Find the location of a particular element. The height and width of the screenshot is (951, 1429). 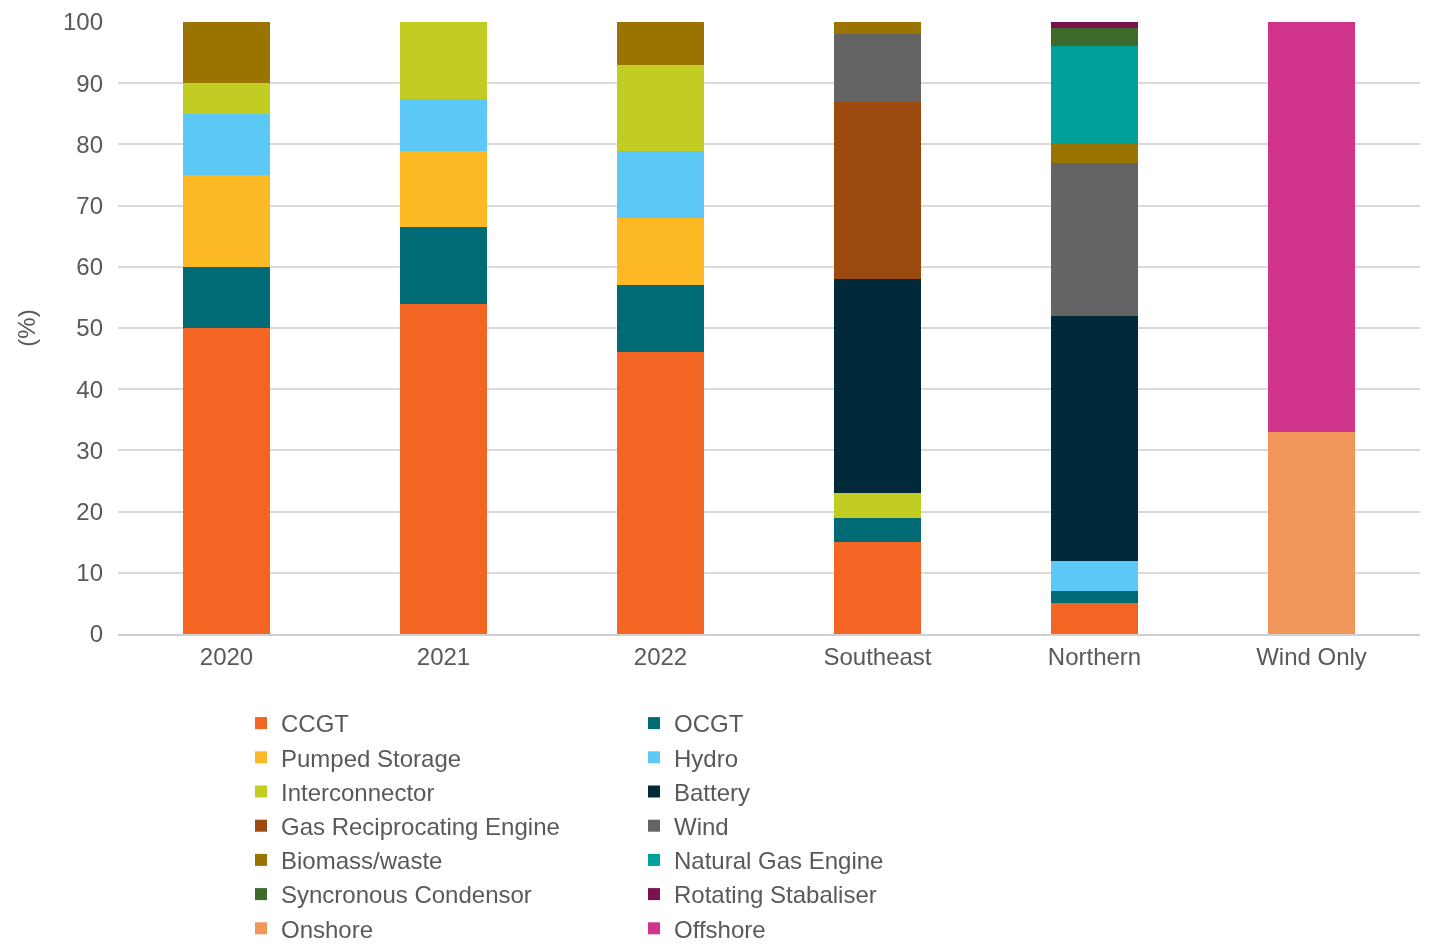

y-tick-label: 30 is located at coordinates (89, 450).